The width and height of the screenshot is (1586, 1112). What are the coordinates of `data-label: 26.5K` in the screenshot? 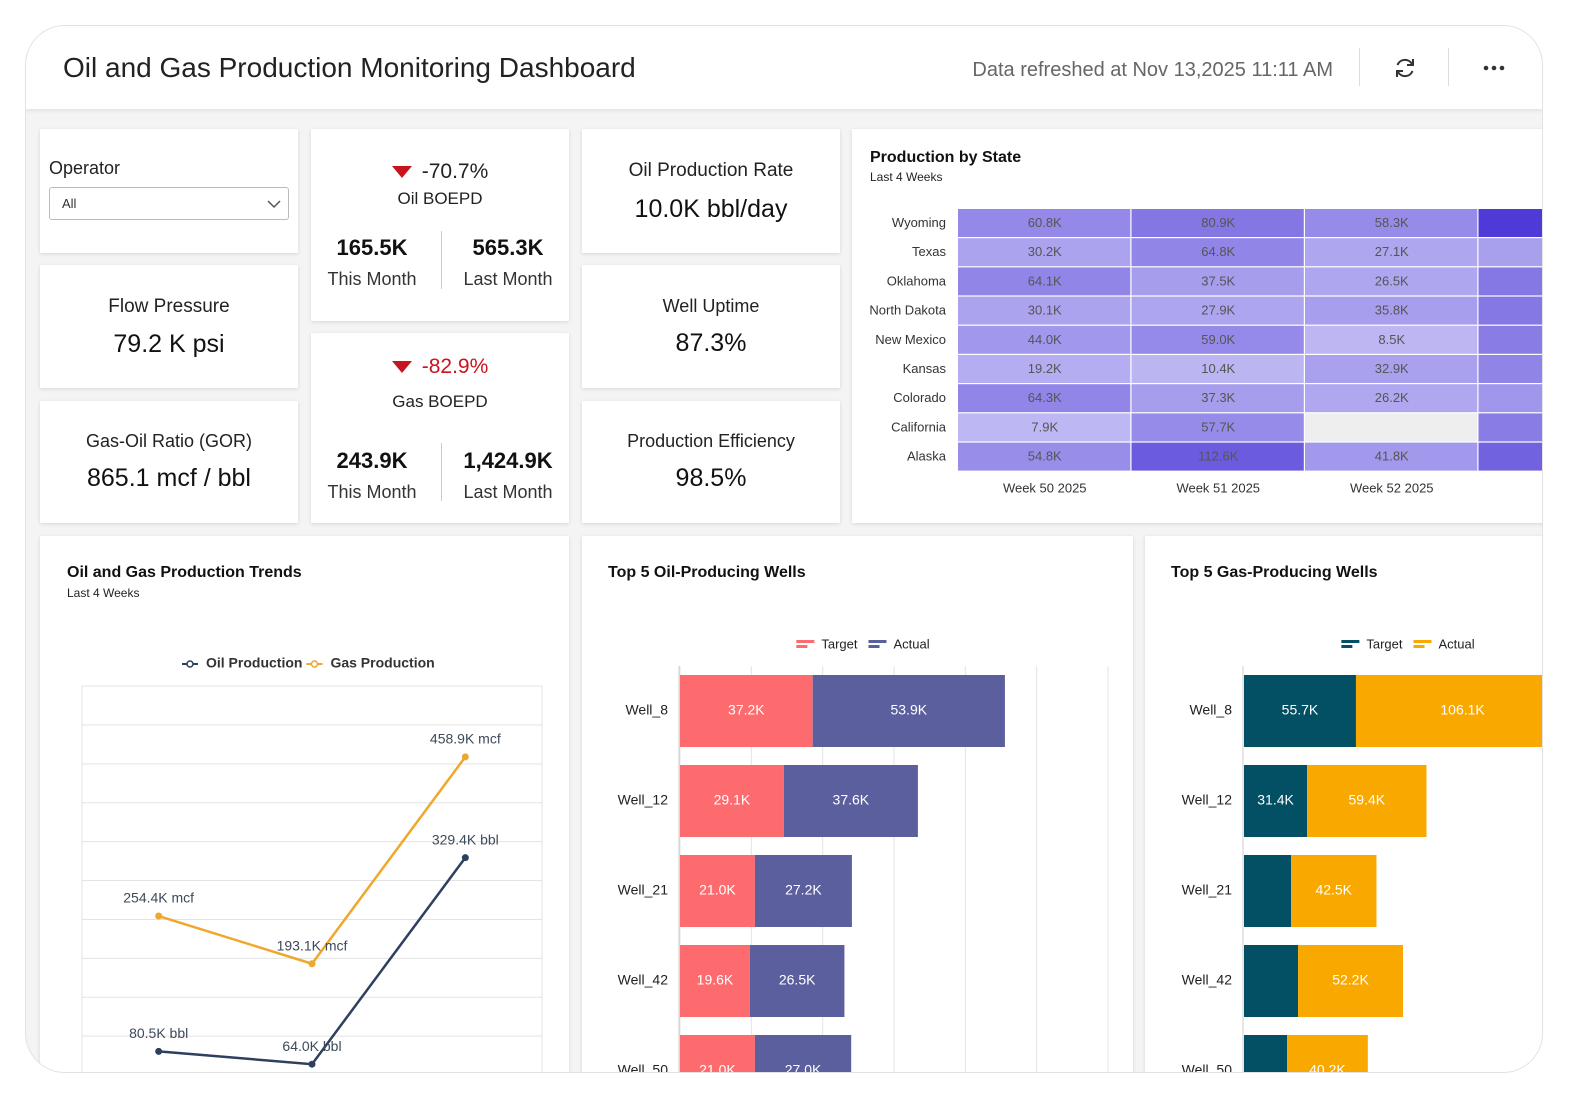 It's located at (797, 980).